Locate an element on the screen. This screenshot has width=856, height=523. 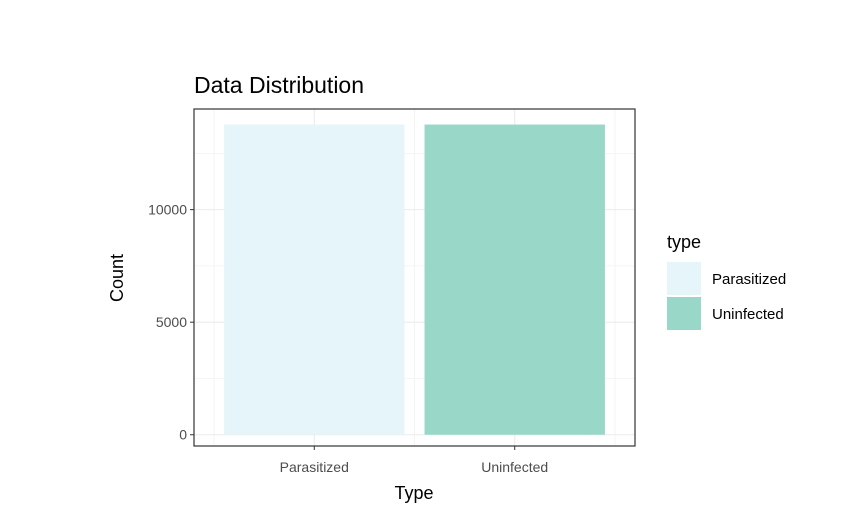
legend-title: type is located at coordinates (684, 242).